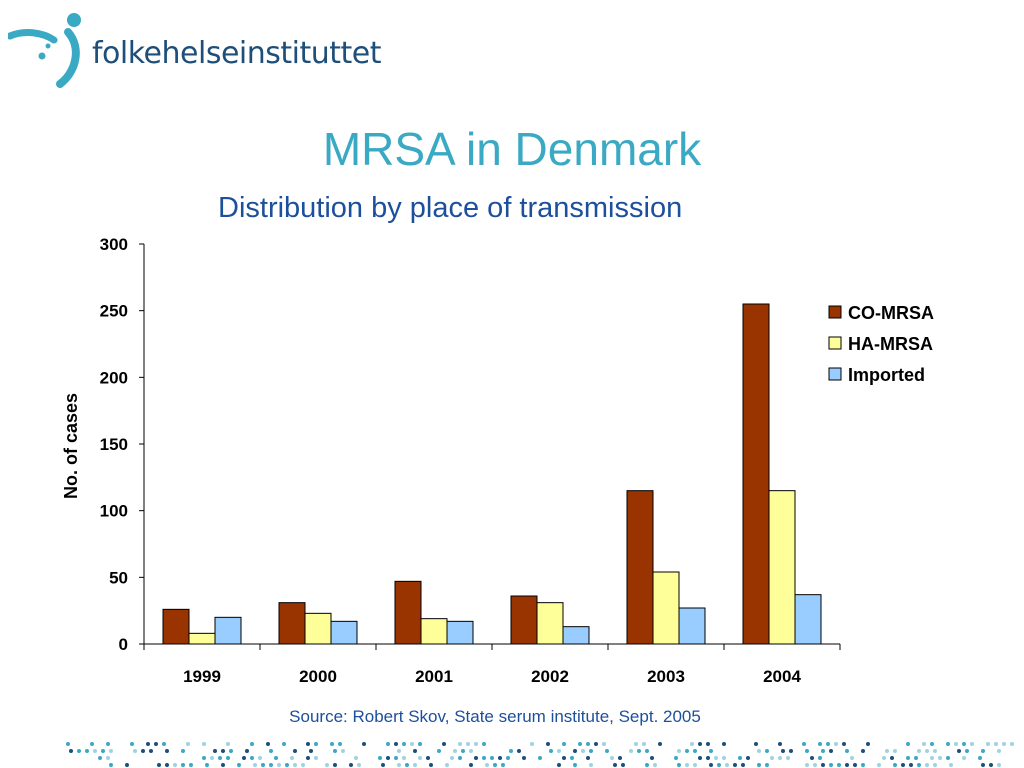 This screenshot has height=768, width=1024. What do you see at coordinates (540, 754) in the screenshot?
I see `dot-pattern` at bounding box center [540, 754].